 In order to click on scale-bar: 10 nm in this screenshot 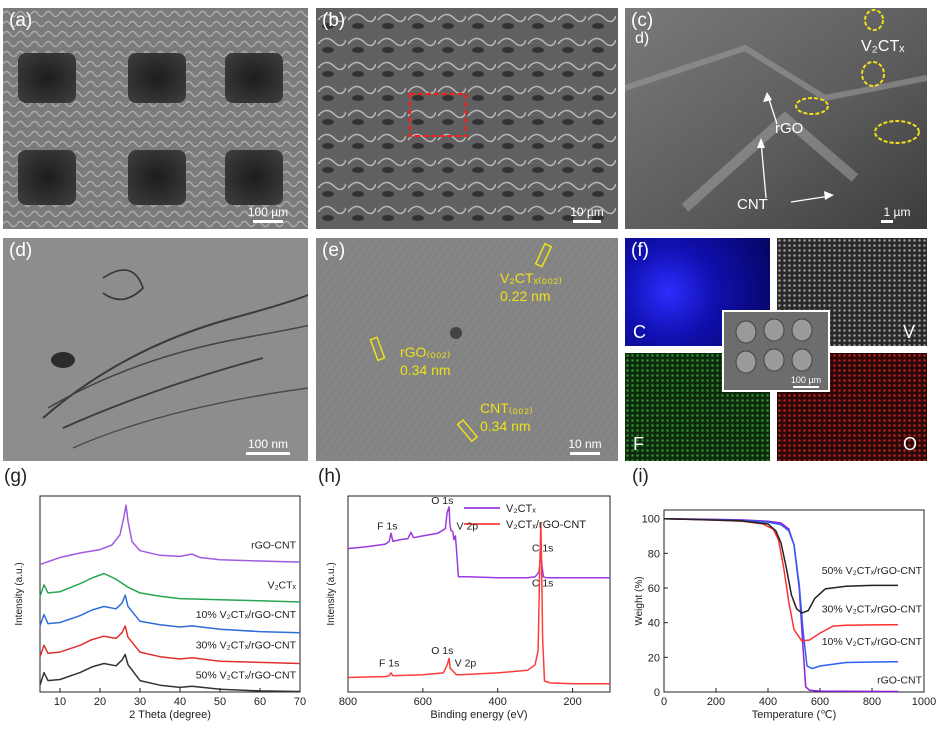, I will do `click(585, 446)`.